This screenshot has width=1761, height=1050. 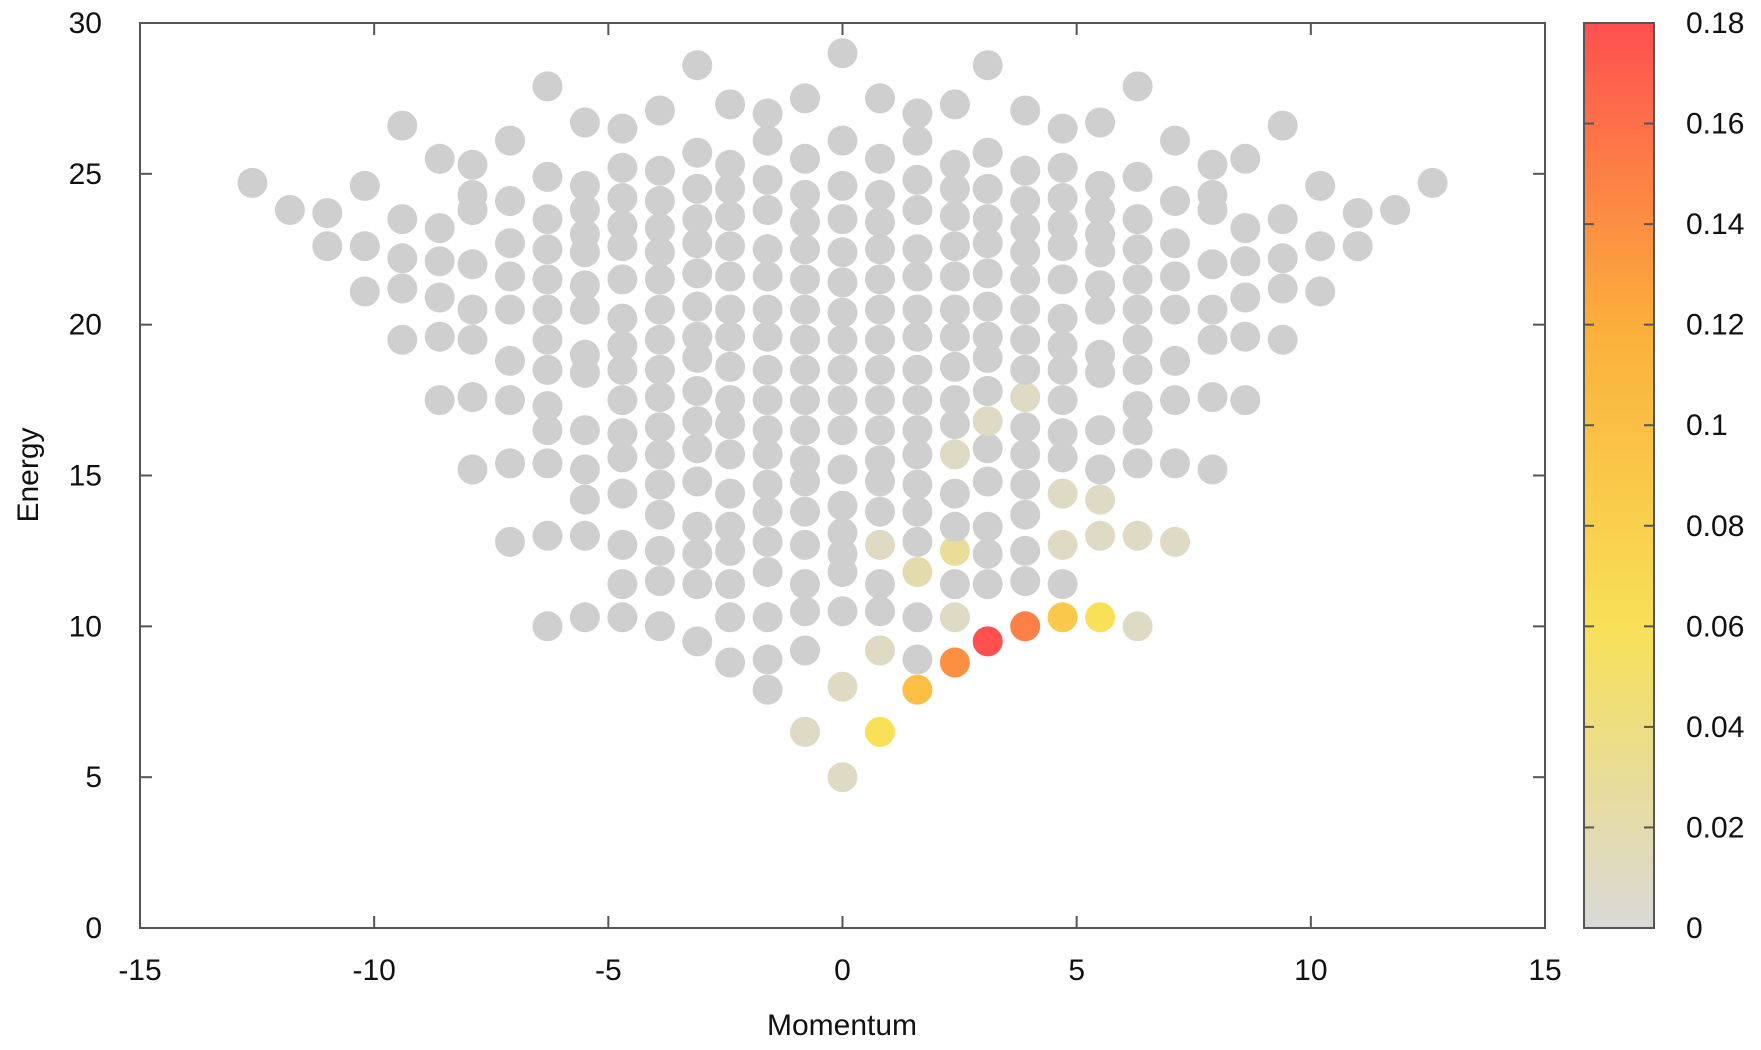 What do you see at coordinates (85, 23) in the screenshot?
I see `y-tick-label: 30` at bounding box center [85, 23].